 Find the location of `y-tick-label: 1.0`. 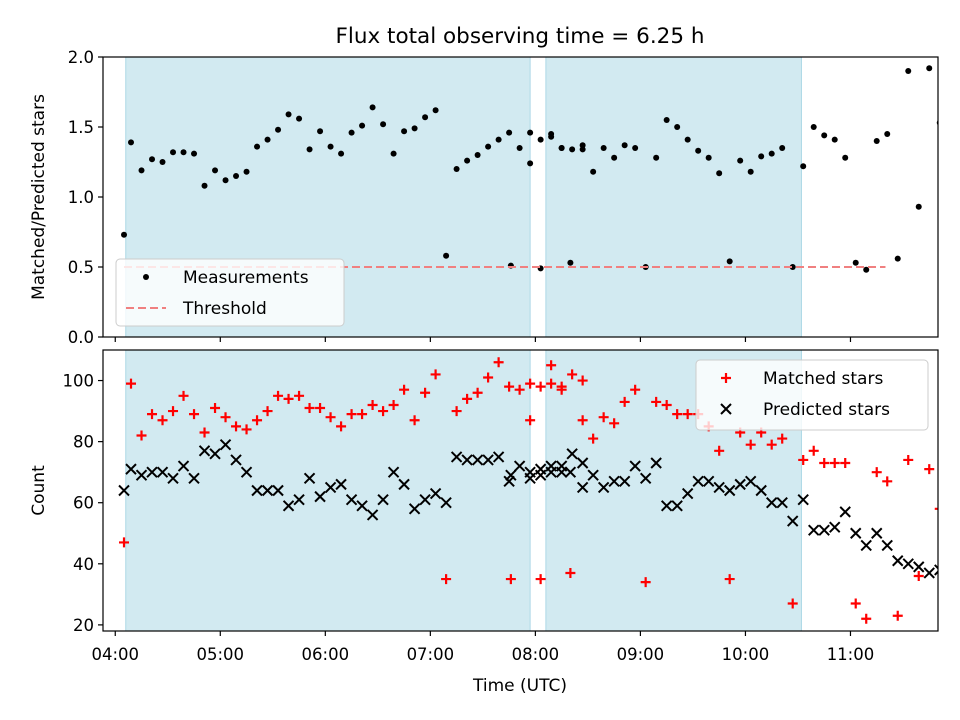

y-tick-label: 1.0 is located at coordinates (81, 197).